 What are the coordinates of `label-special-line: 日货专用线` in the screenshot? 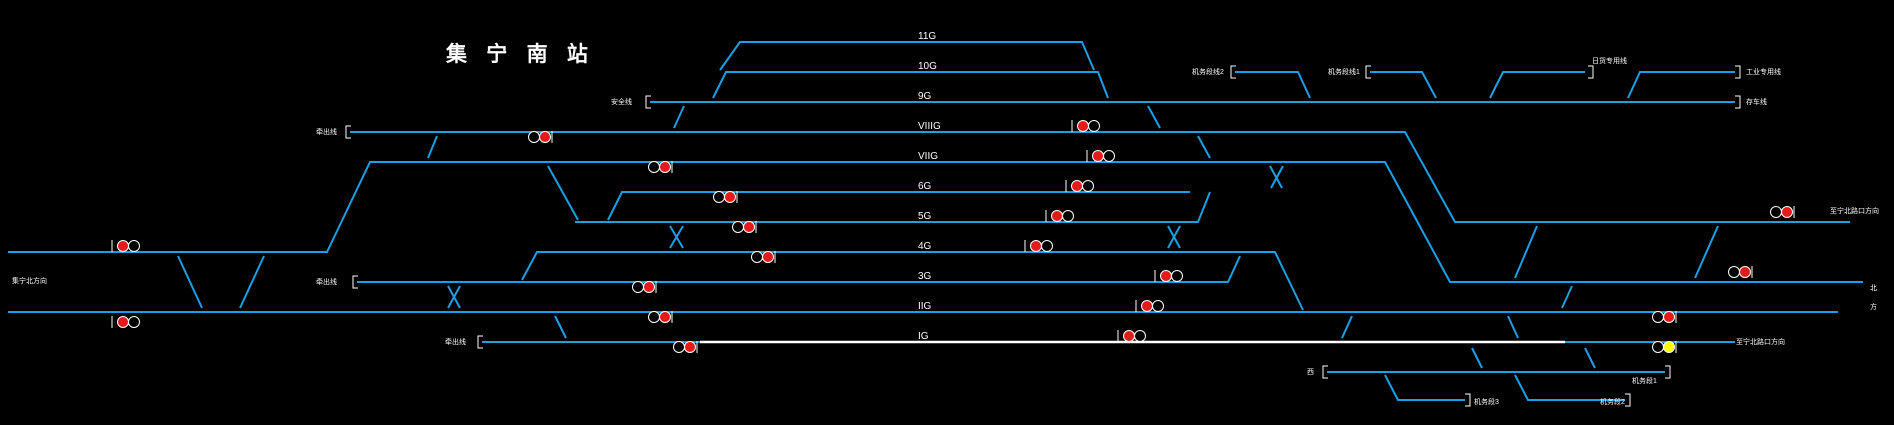 It's located at (1609, 61).